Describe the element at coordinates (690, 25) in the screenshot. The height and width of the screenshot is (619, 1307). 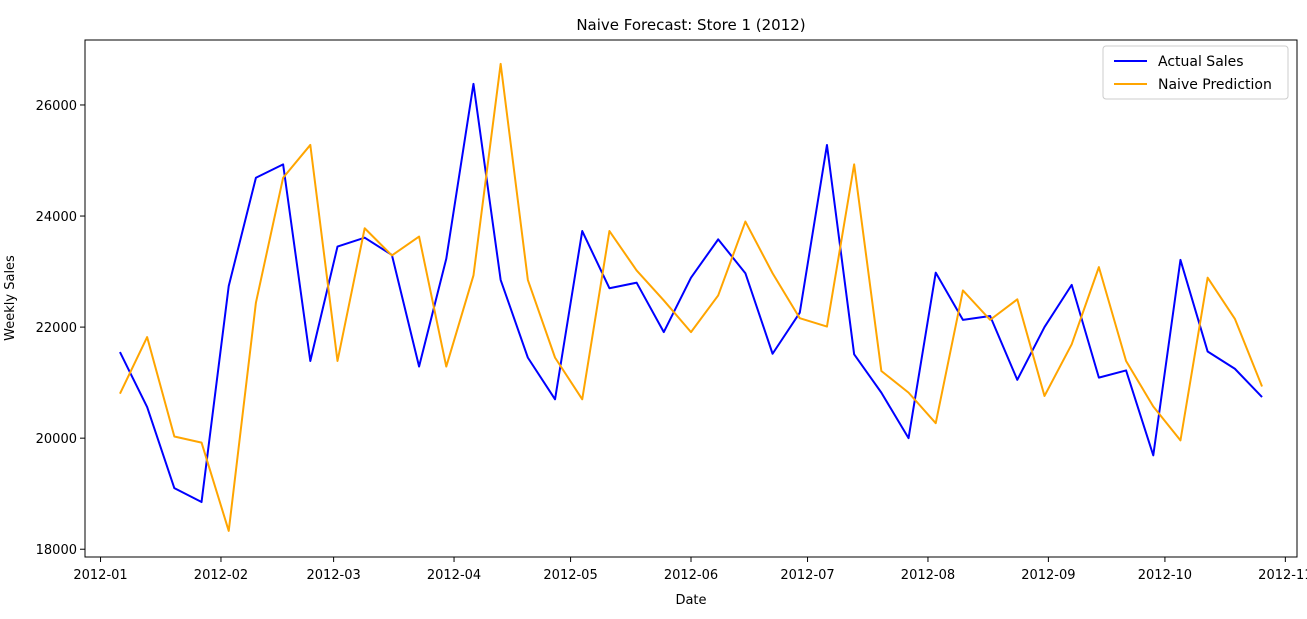
I see `chart-title: Naive Forecast: Store 1 (2012)` at that location.